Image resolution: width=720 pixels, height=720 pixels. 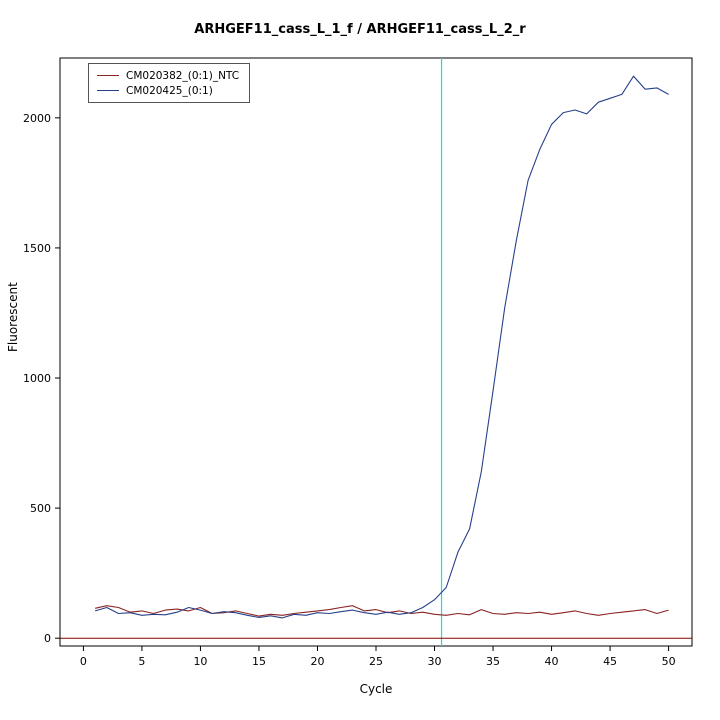 I want to click on x-tick-label: 20, so click(x=317, y=661).